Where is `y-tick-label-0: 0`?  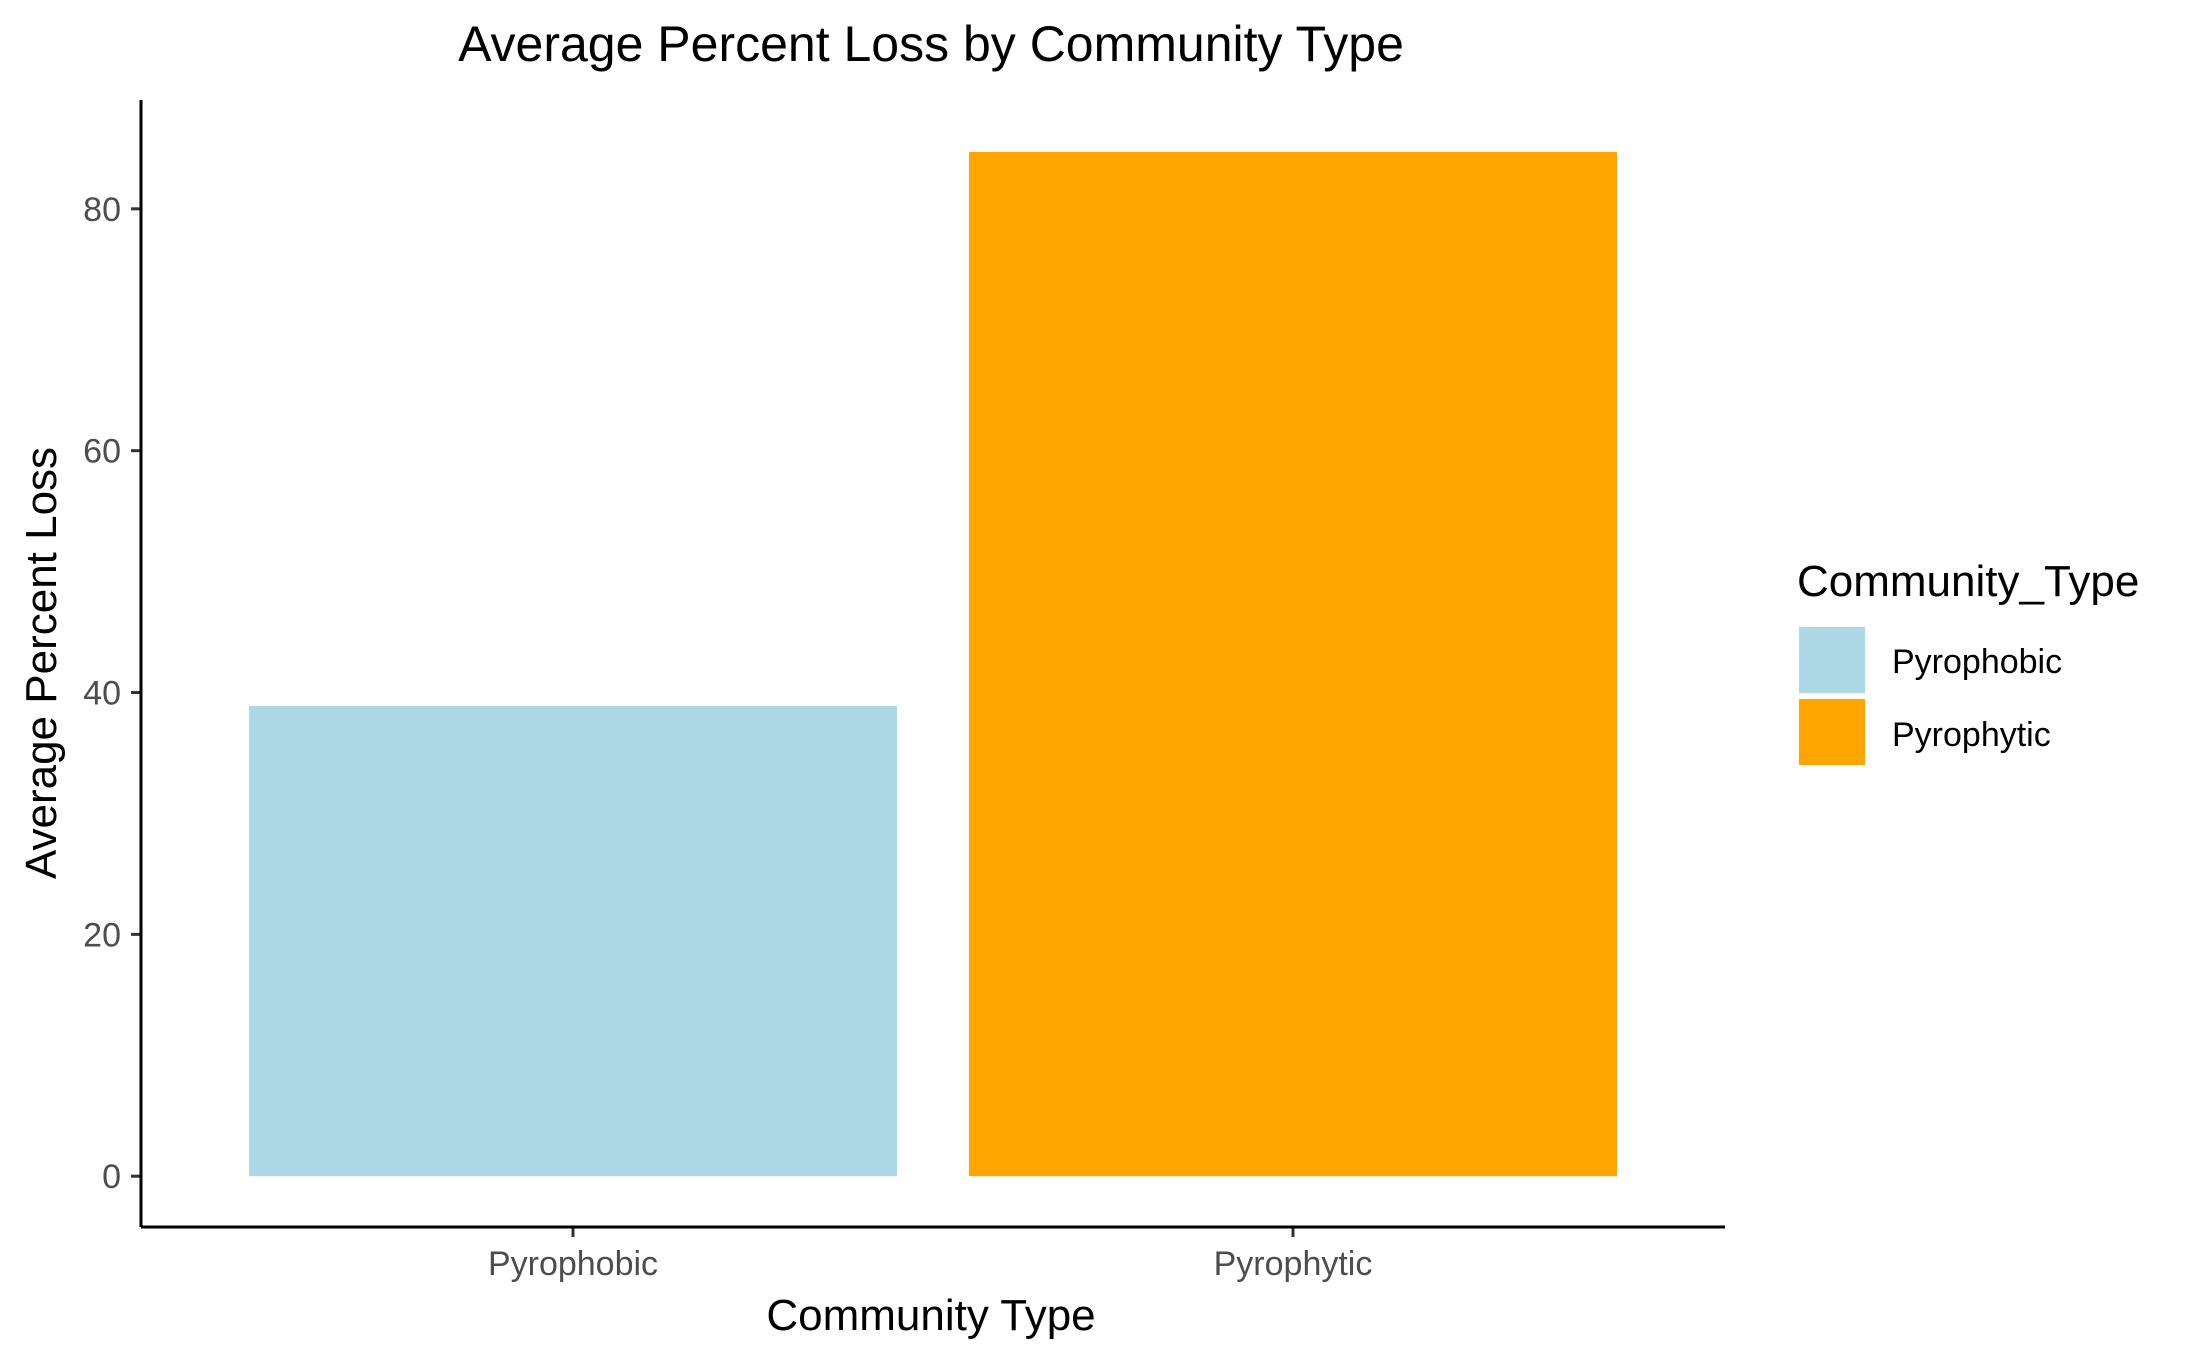
y-tick-label-0: 0 is located at coordinates (111, 1177).